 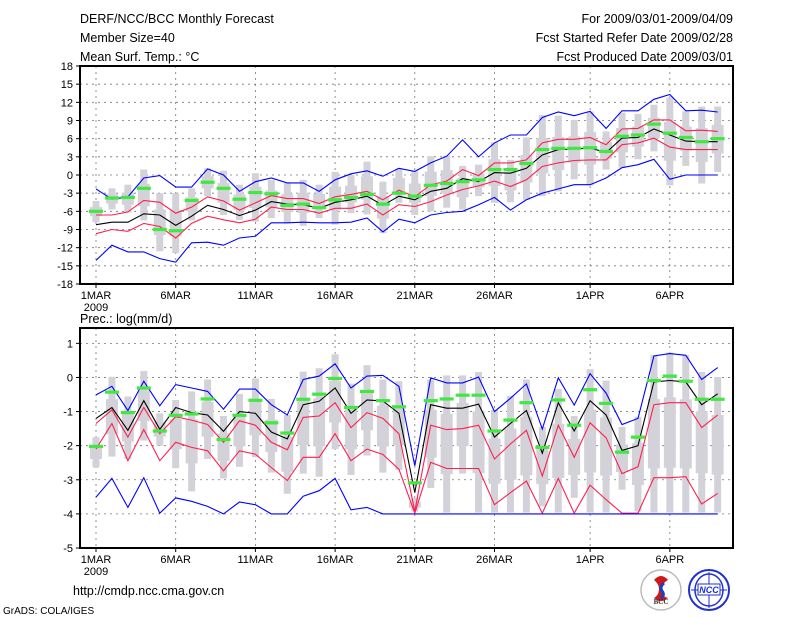 I want to click on header-started-date: Fcst Started Refer Date 2009/02/28, so click(x=634, y=38).